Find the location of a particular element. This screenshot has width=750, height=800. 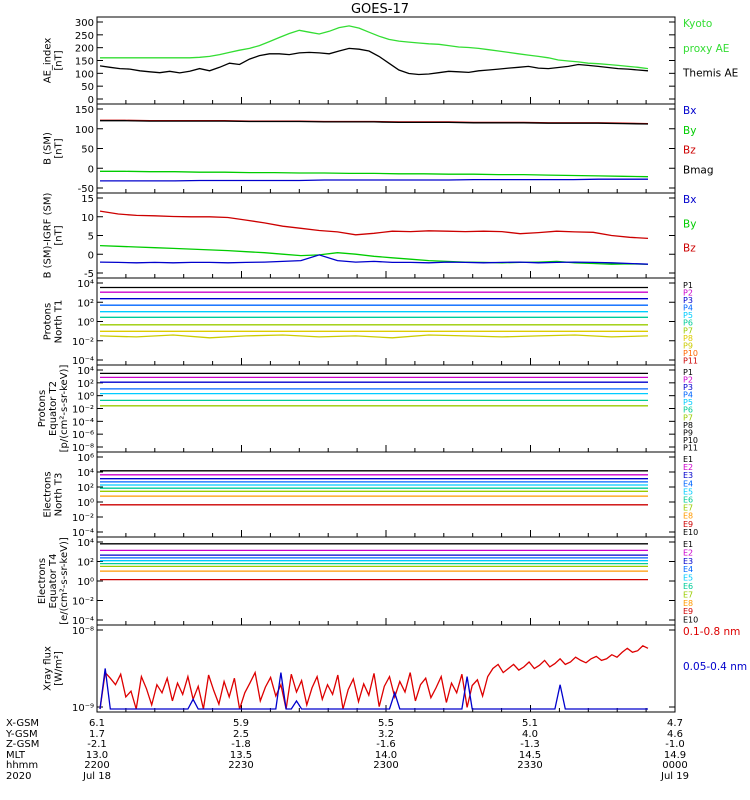

legend-entry: E7 is located at coordinates (688, 508).